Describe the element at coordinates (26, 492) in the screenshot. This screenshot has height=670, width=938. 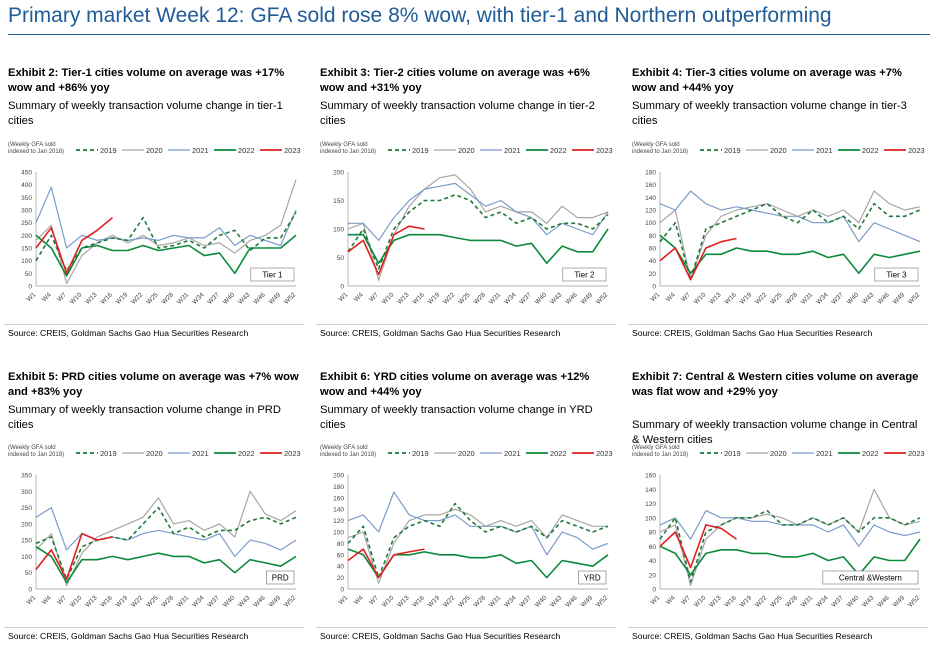
I see `y-tick-label: 300` at that location.